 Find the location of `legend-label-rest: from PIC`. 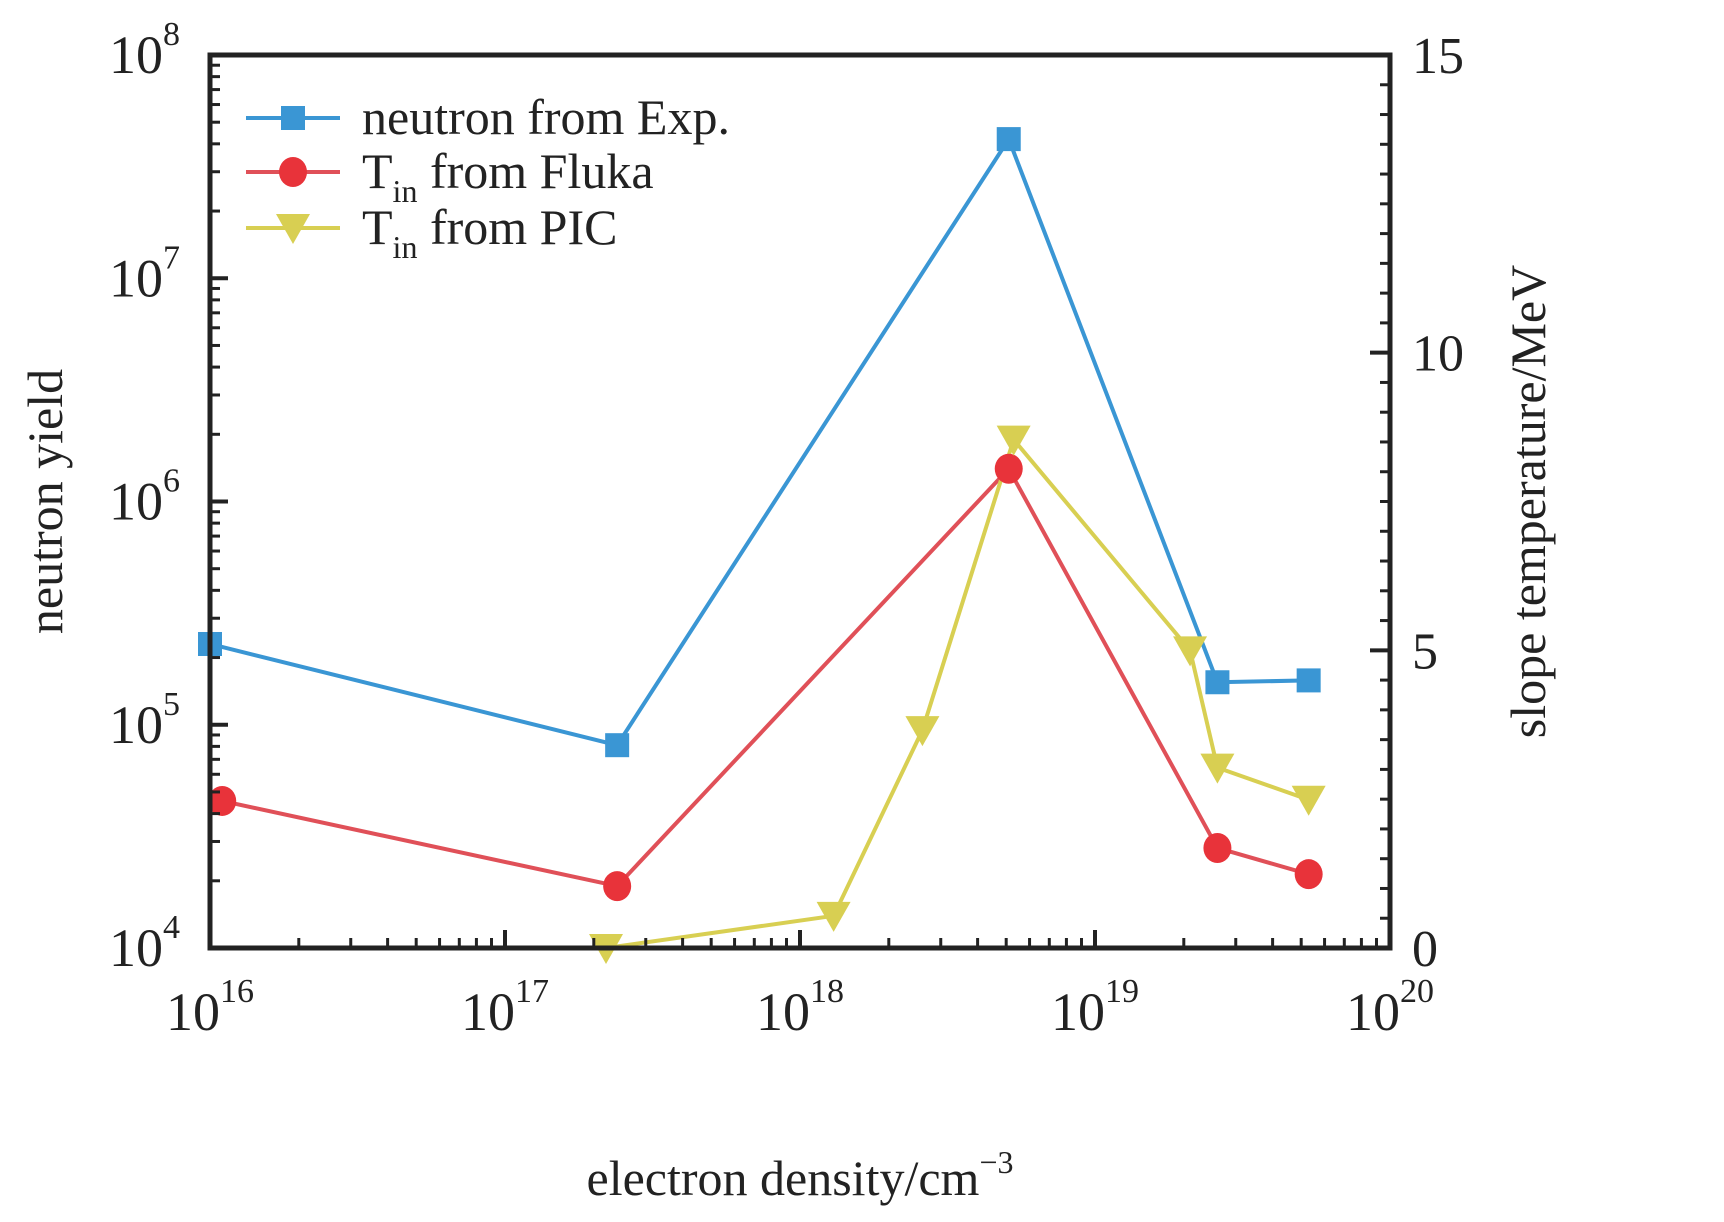

legend-label-rest: from PIC is located at coordinates (517, 227).